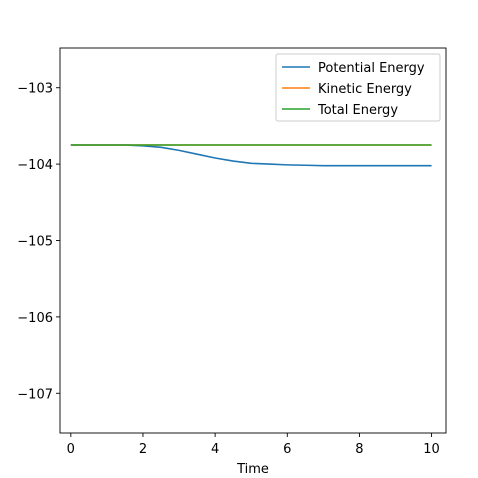 The height and width of the screenshot is (478, 478). What do you see at coordinates (71, 449) in the screenshot?
I see `x-tick-label: 0` at bounding box center [71, 449].